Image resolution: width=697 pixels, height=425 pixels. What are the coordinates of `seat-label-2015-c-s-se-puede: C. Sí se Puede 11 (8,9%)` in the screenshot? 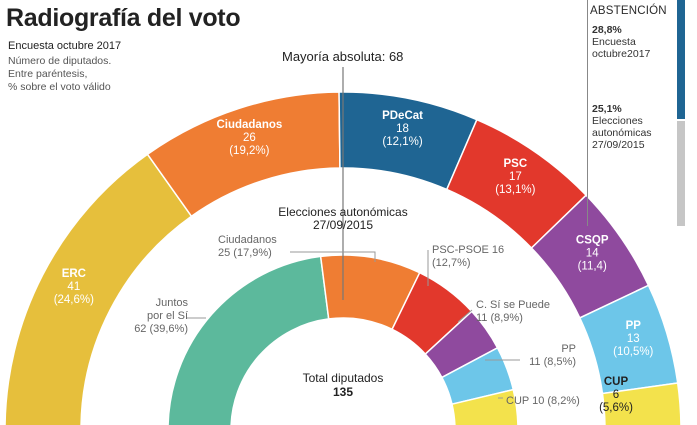 It's located at (513, 311).